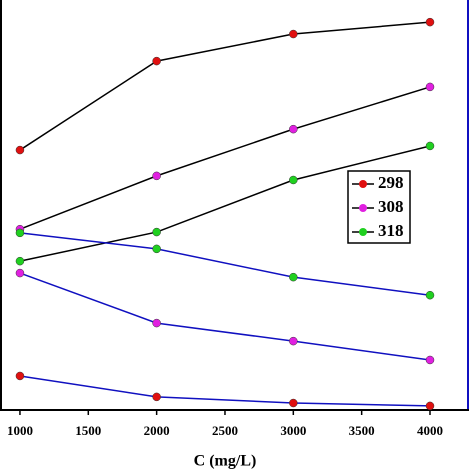  What do you see at coordinates (157, 430) in the screenshot?
I see `x-tick-label: 2000` at bounding box center [157, 430].